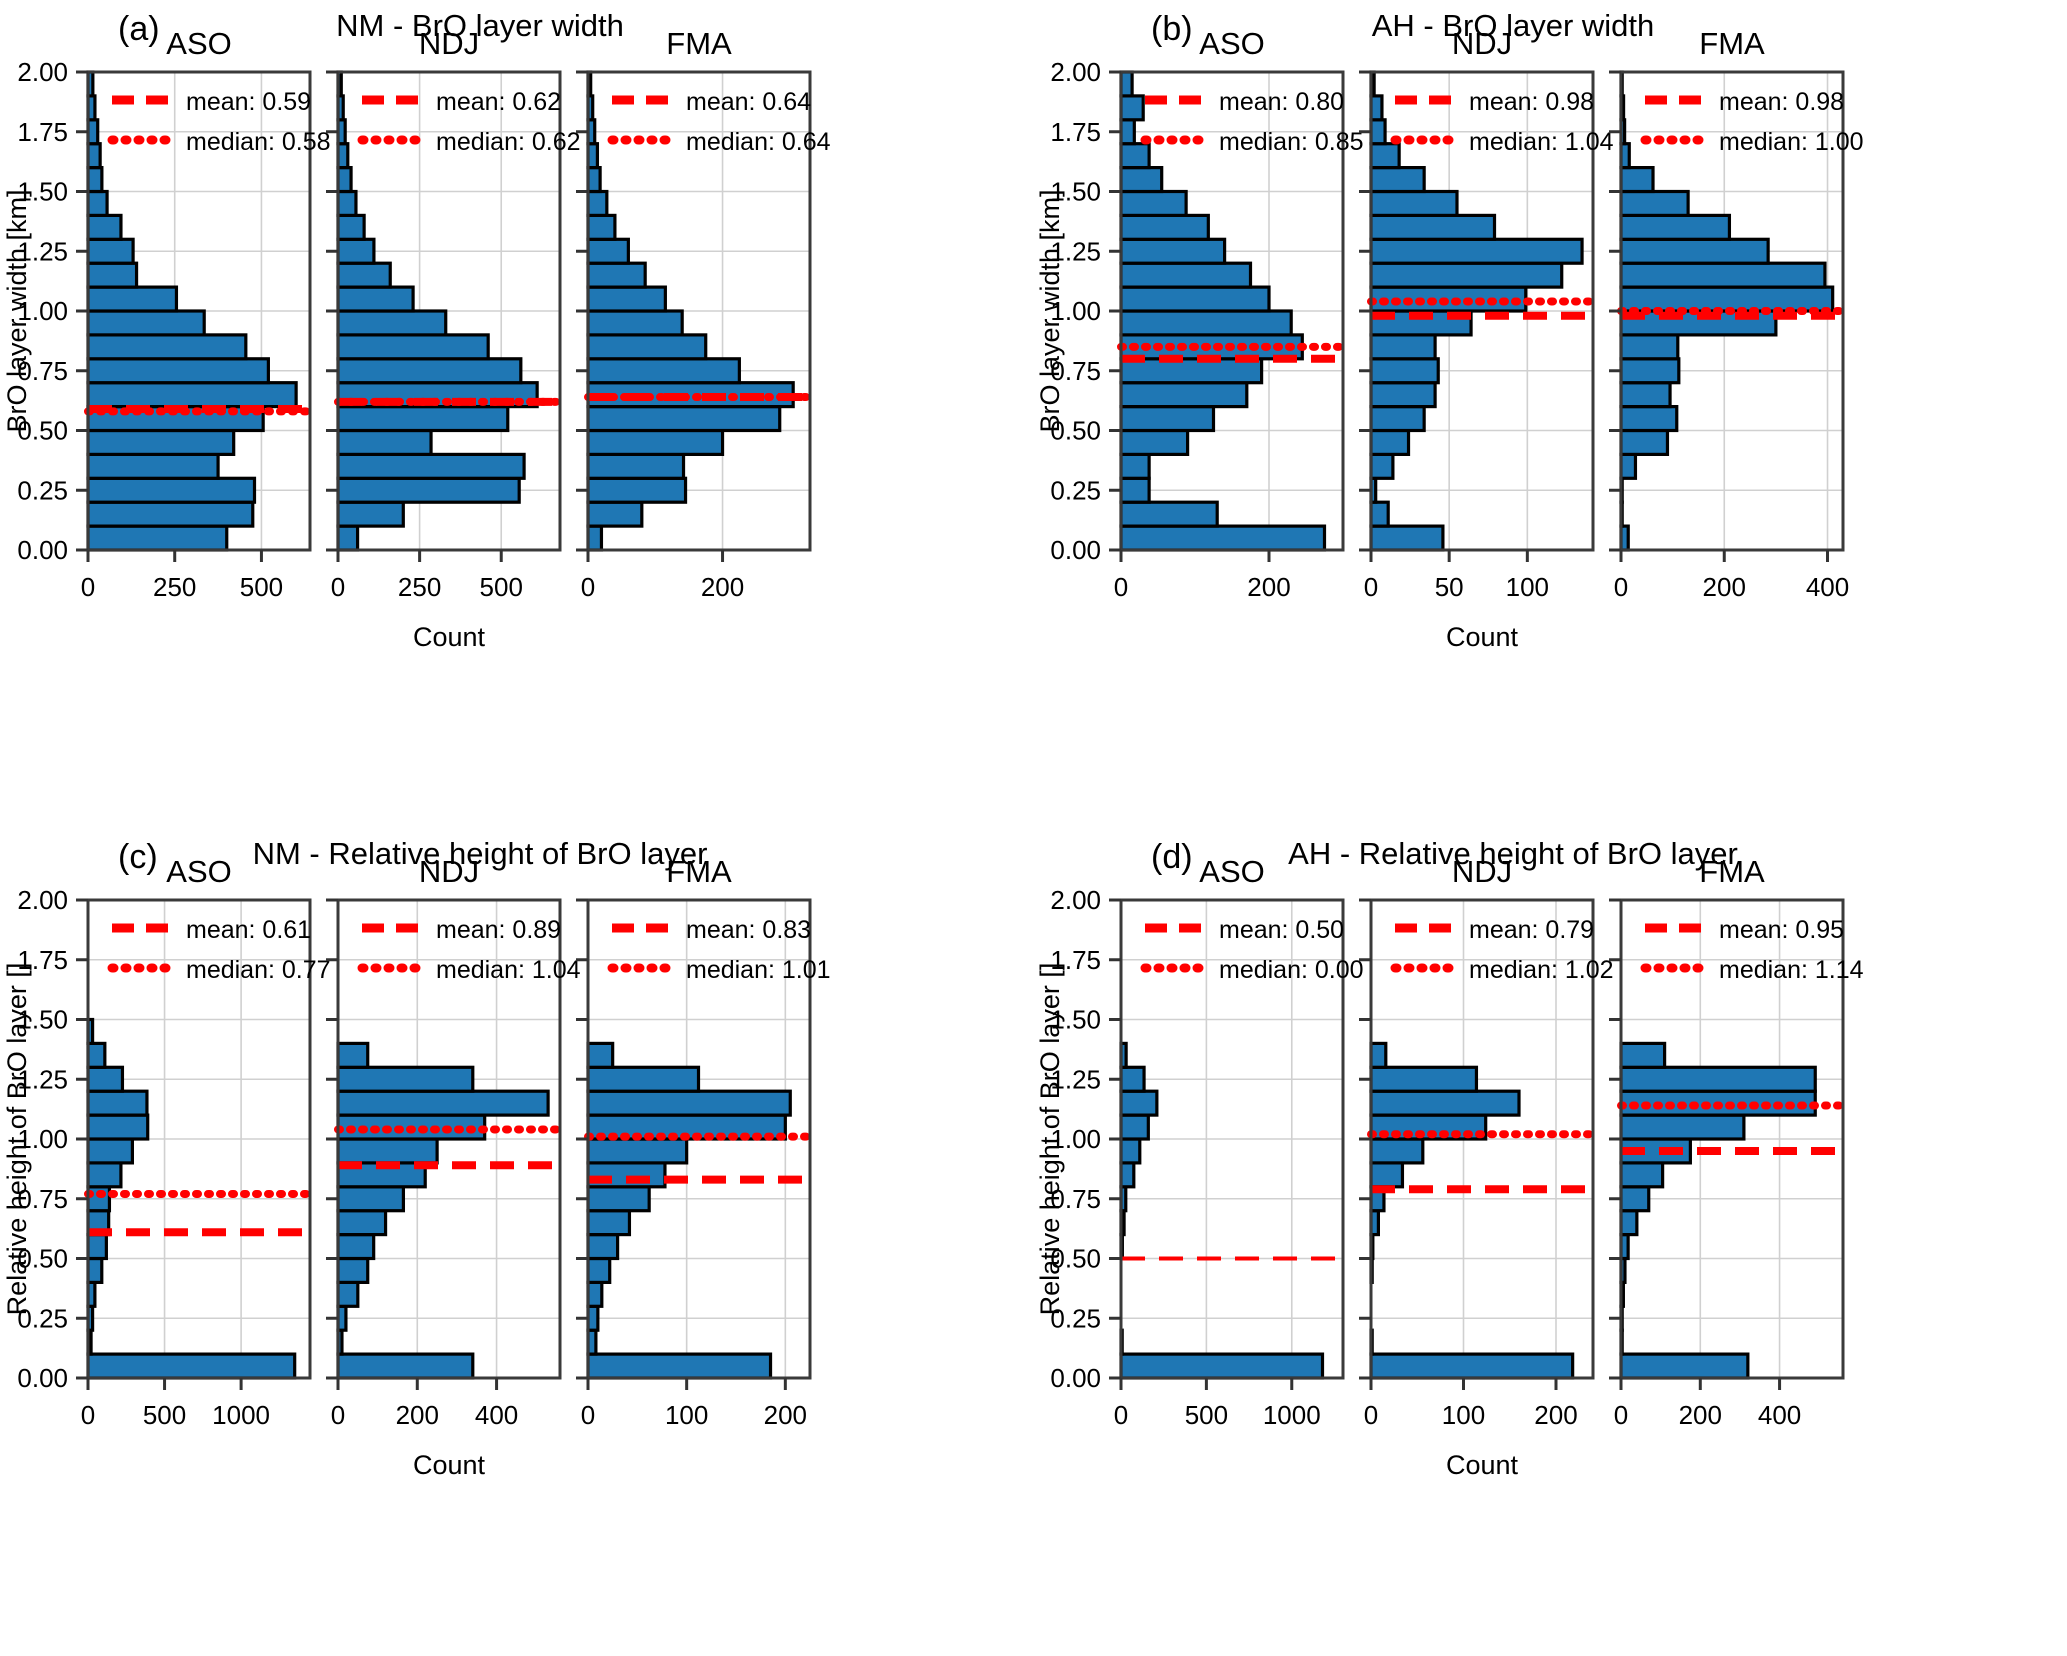 The height and width of the screenshot is (1656, 2067). Describe the element at coordinates (248, 102) in the screenshot. I see `legend-mean-label: mean: 0.59` at that location.